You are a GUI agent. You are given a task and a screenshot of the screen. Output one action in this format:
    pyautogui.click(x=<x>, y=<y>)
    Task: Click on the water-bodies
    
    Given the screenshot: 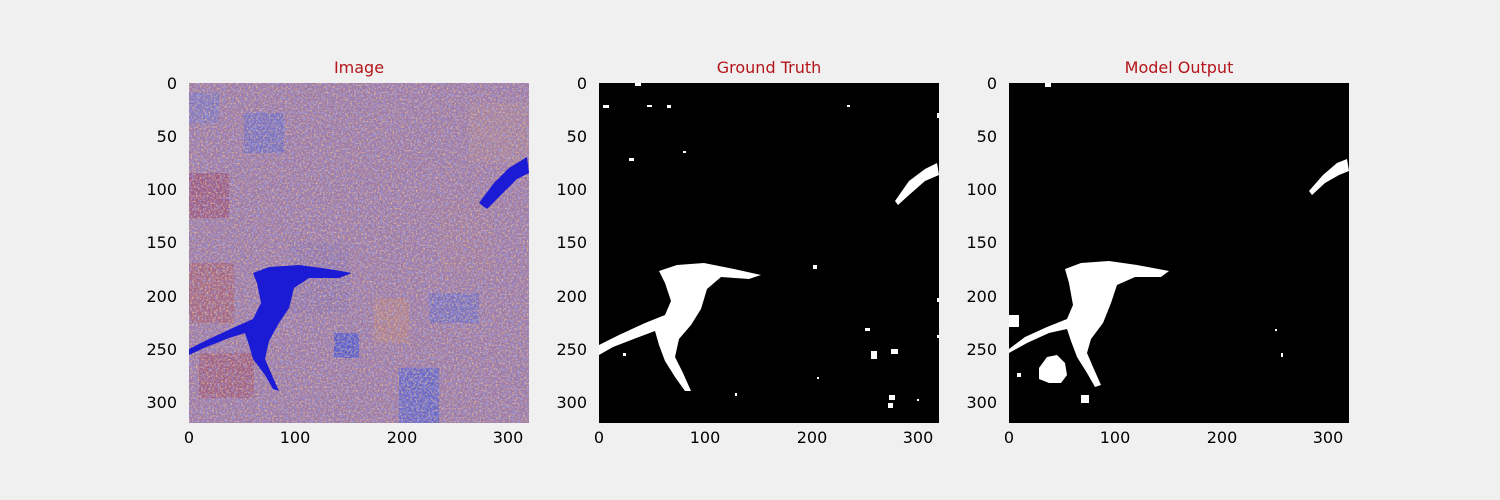 What is the action you would take?
    pyautogui.click(x=359, y=274)
    